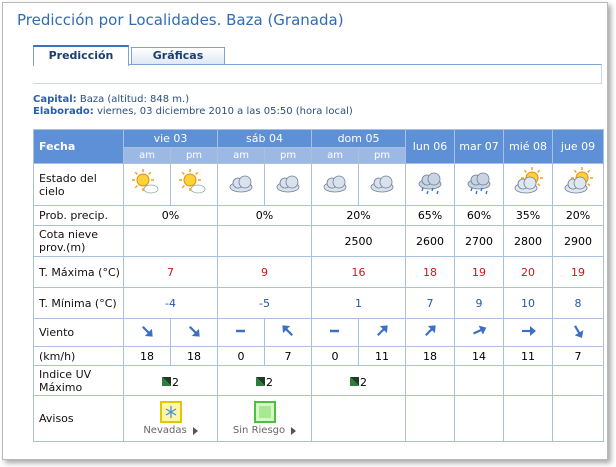 This screenshot has height=467, width=616. Describe the element at coordinates (259, 430) in the screenshot. I see `warning-label: Sin Riesgo` at that location.